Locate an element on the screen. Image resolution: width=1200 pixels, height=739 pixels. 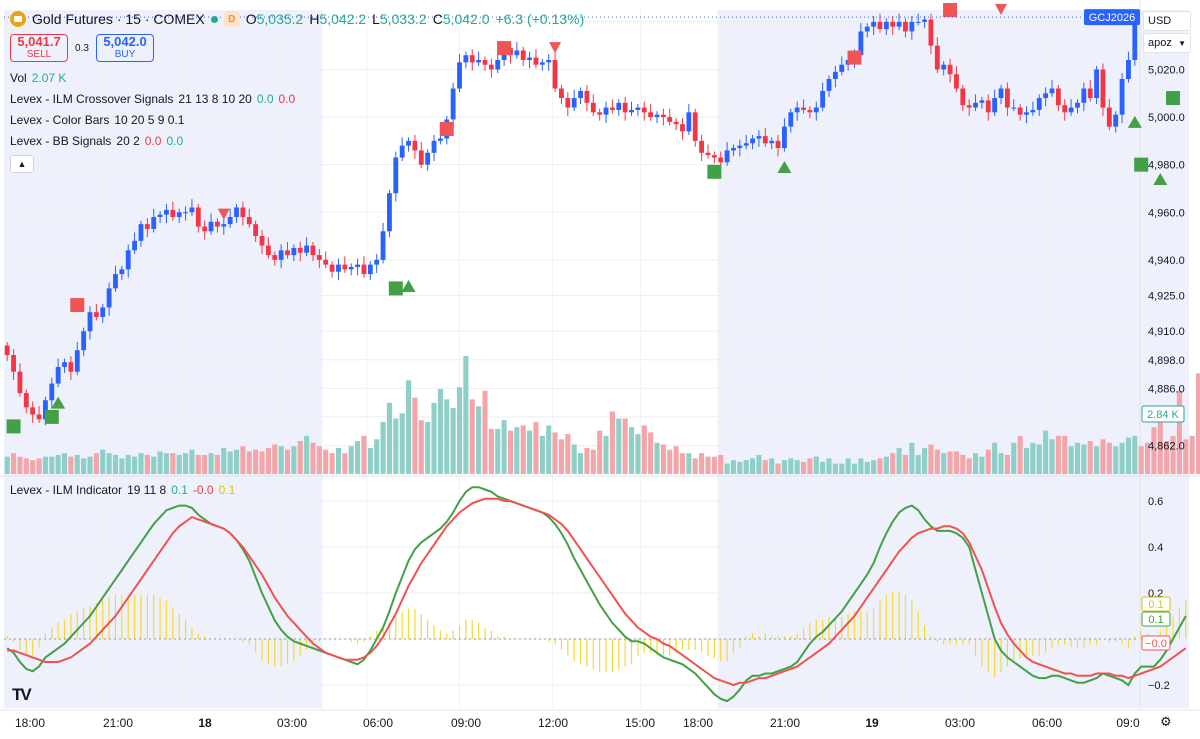
tradingview-logo-icon: TV is located at coordinates (22, 694).